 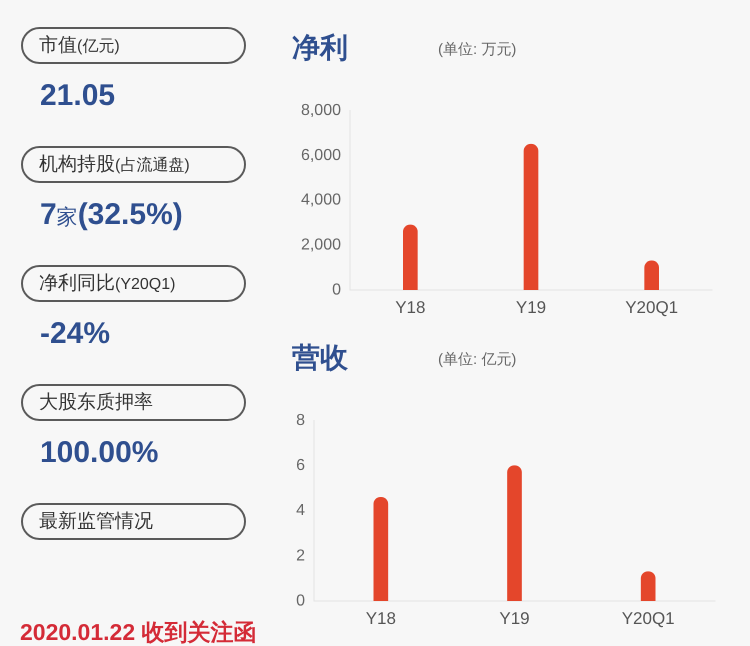 What do you see at coordinates (107, 283) in the screenshot?
I see `text: 净利同比(Y20Q1)` at bounding box center [107, 283].